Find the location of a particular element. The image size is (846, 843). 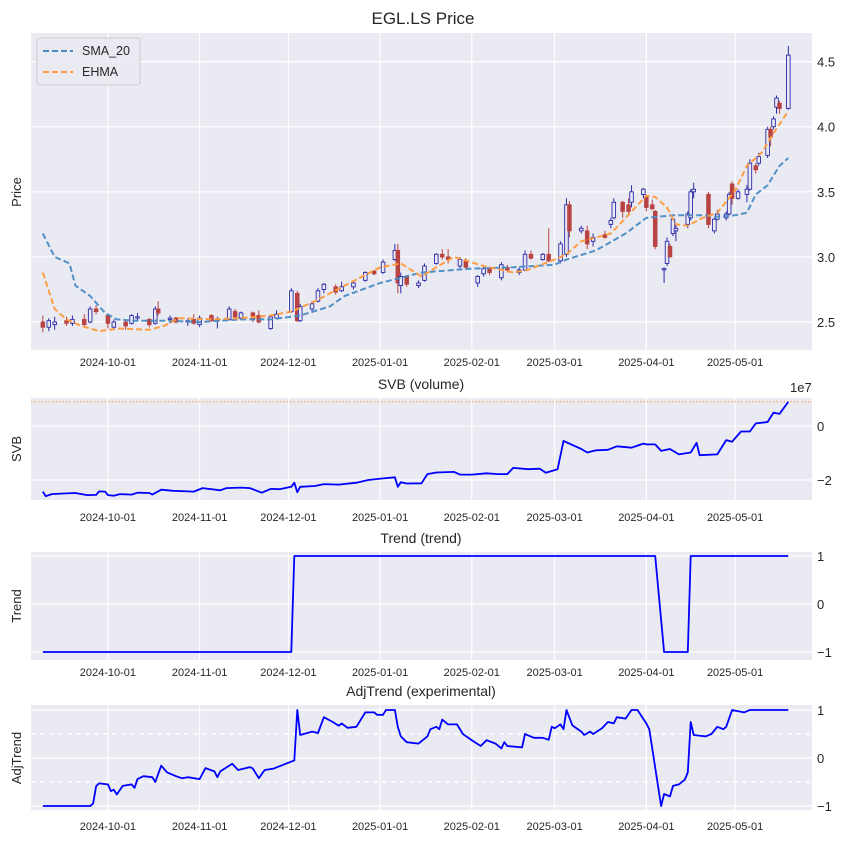

x-tick-label: 2025-05-01 is located at coordinates (735, 363).